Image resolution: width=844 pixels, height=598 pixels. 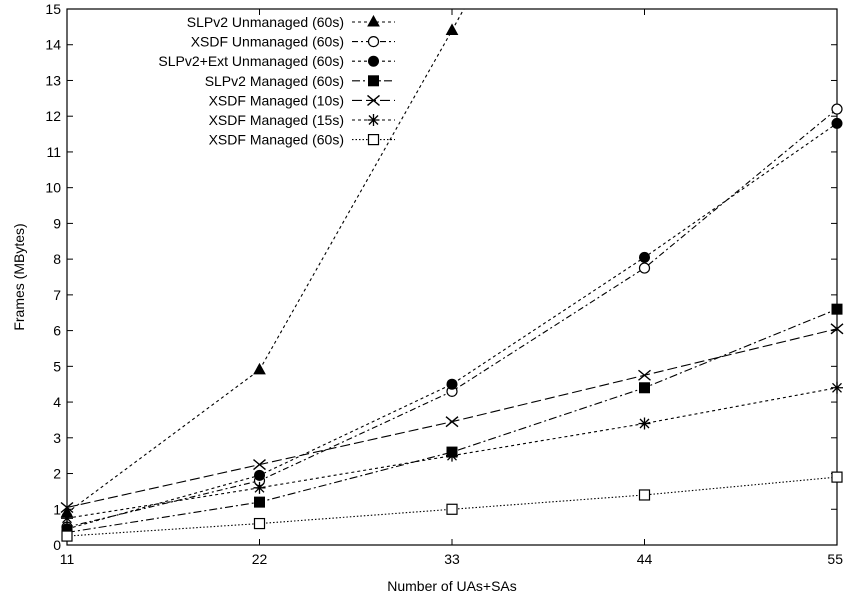 What do you see at coordinates (53, 9) in the screenshot?
I see `y-tick-label: 15` at bounding box center [53, 9].